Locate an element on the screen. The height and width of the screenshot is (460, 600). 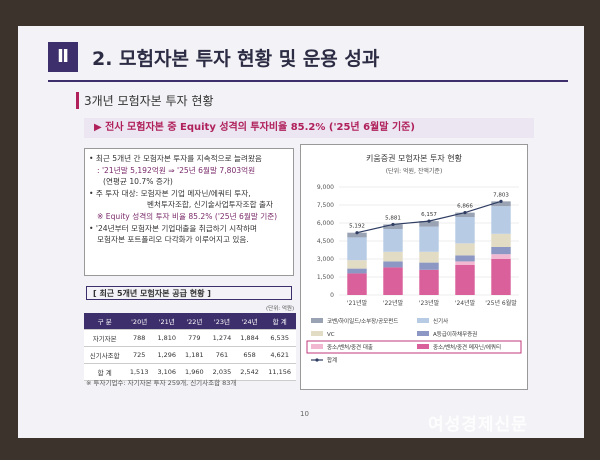
section-number: Ⅱ is located at coordinates (63, 57).